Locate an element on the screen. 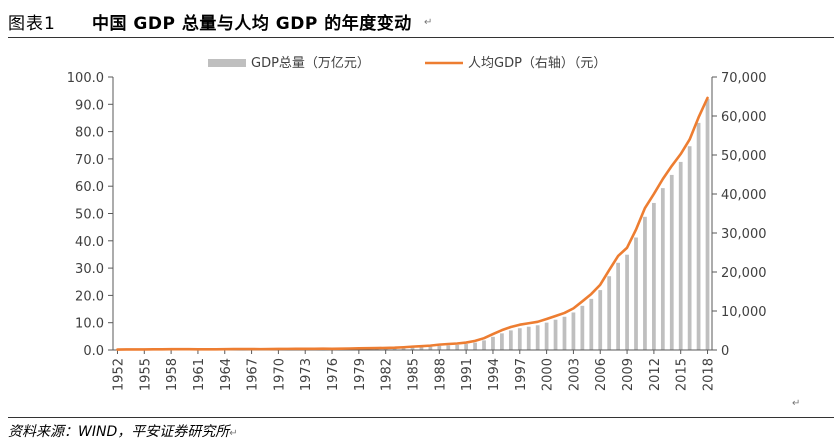 The image size is (840, 448). right-y-tick-label: 30,000 is located at coordinates (744, 234).